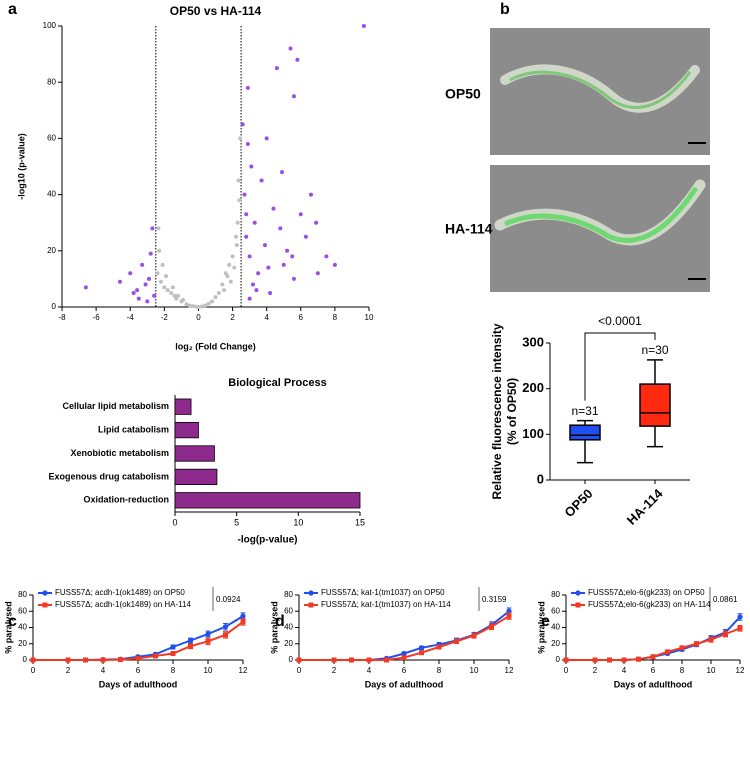  Describe the element at coordinates (533, 433) in the screenshot. I see `y-tick-label: 100` at that location.